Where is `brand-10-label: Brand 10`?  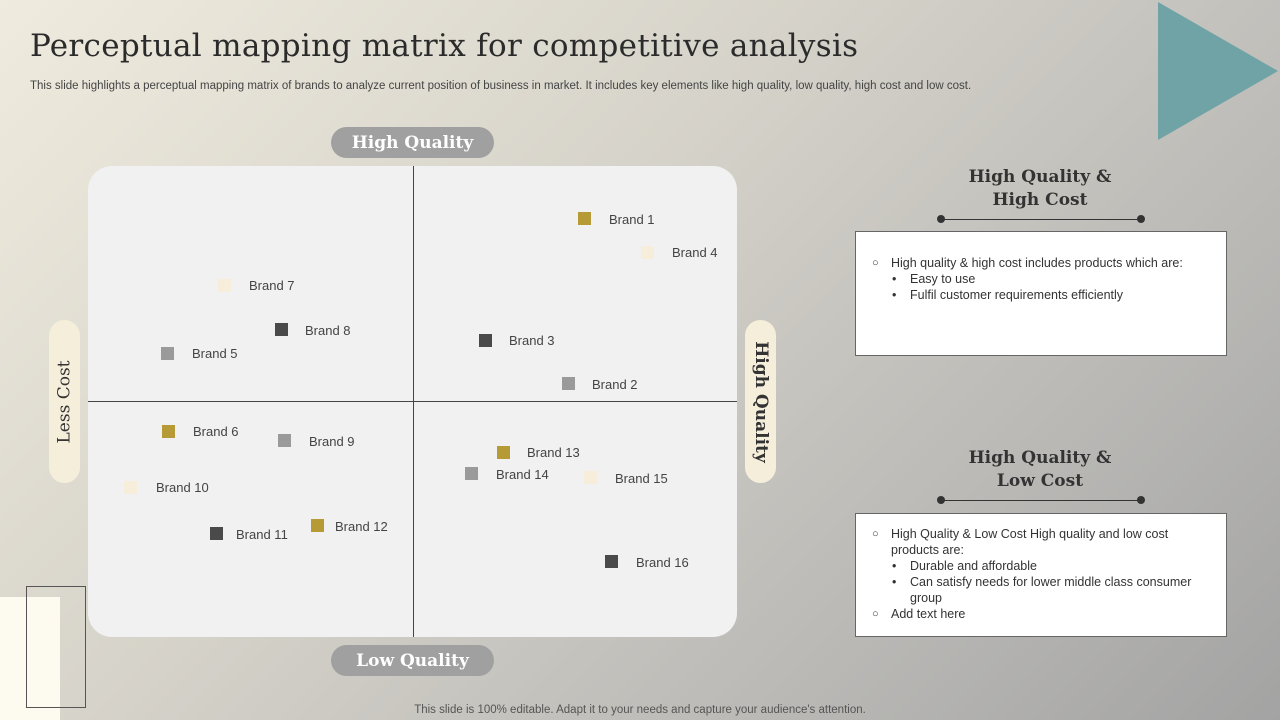 brand-10-label: Brand 10 is located at coordinates (182, 487).